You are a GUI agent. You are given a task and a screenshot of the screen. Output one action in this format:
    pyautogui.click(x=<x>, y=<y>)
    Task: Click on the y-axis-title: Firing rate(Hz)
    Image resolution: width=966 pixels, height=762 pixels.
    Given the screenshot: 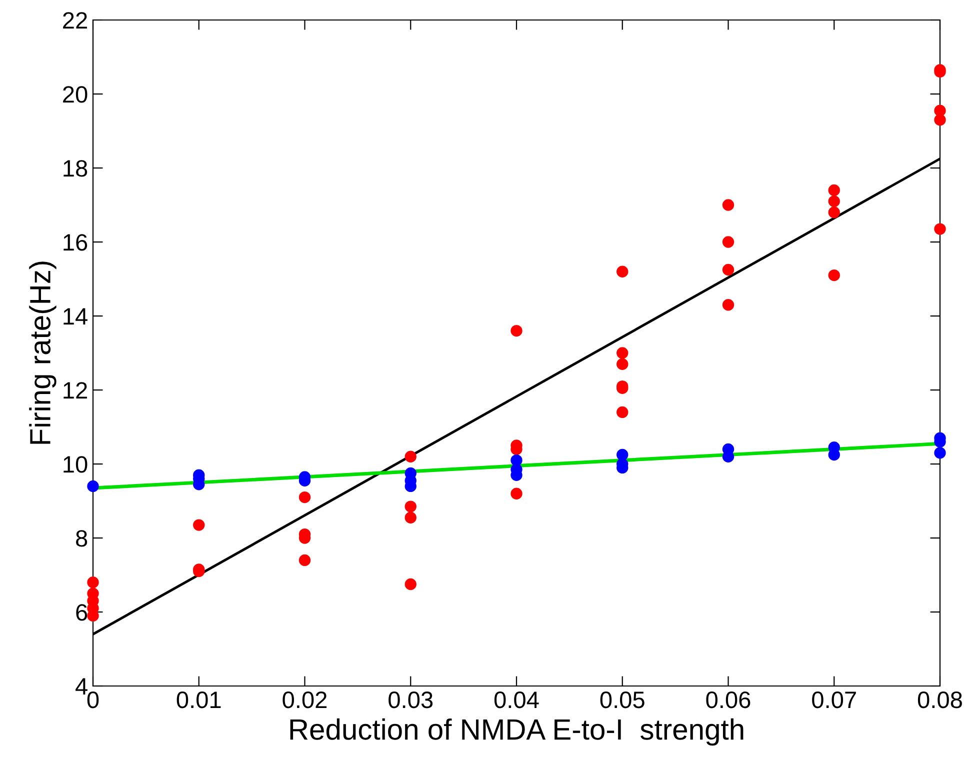 What is the action you would take?
    pyautogui.click(x=42, y=353)
    